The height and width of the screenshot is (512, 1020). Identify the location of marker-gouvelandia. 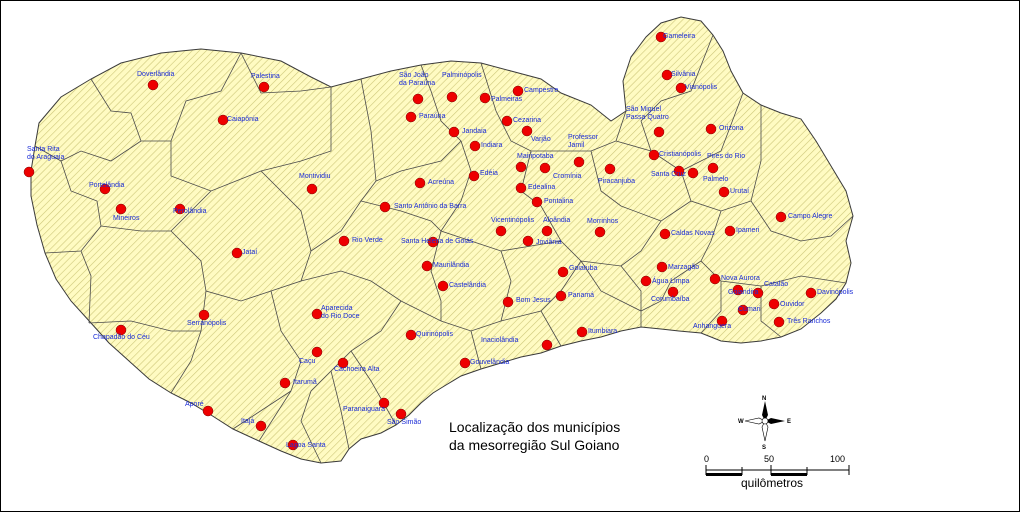
(465, 363).